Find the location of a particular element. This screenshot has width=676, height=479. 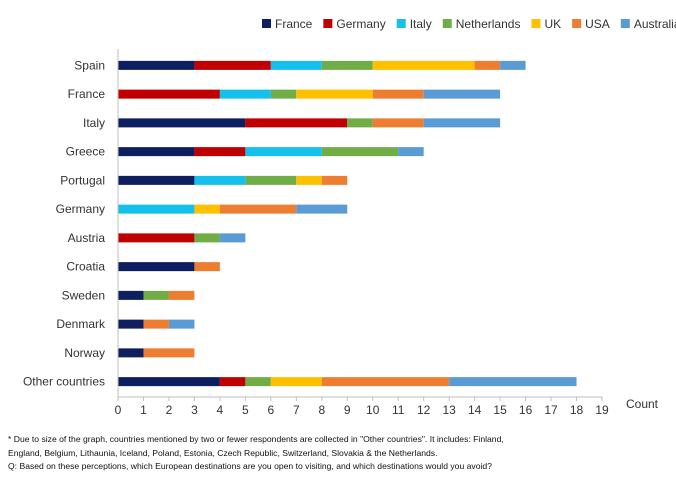

bar-other-countries-australia is located at coordinates (513, 382).